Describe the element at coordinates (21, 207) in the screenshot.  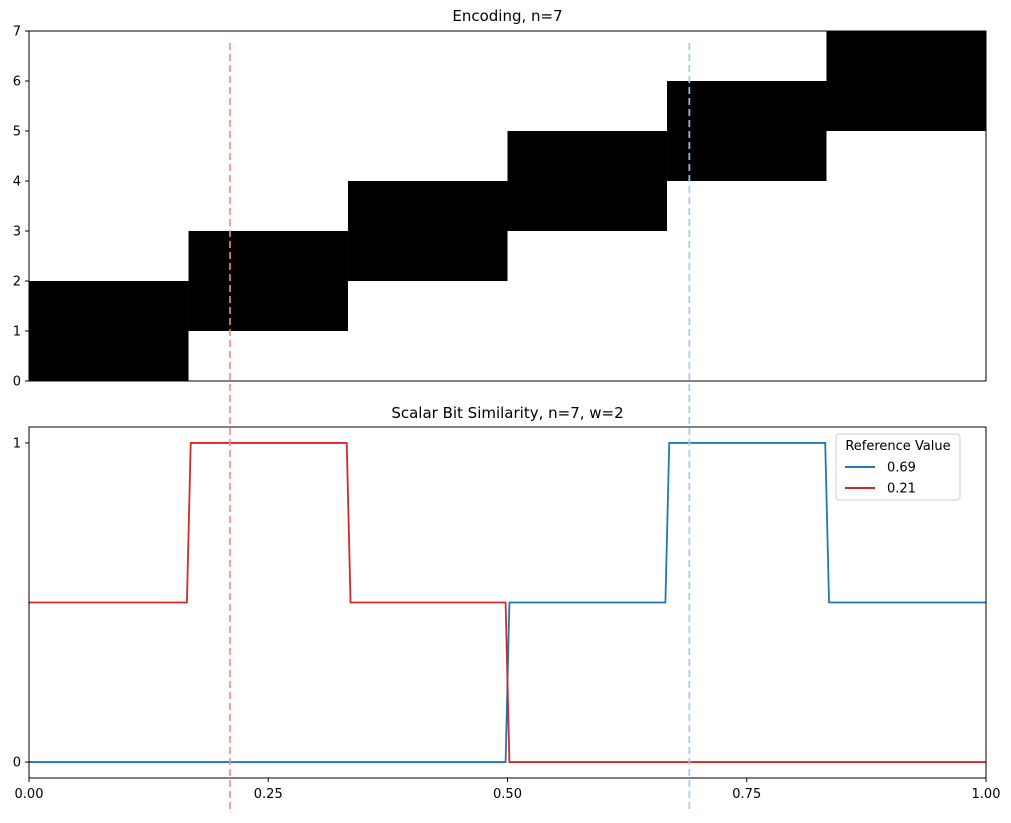
I see `encoding-y-axis: 0 1 2 3 4 5 6 7` at that location.